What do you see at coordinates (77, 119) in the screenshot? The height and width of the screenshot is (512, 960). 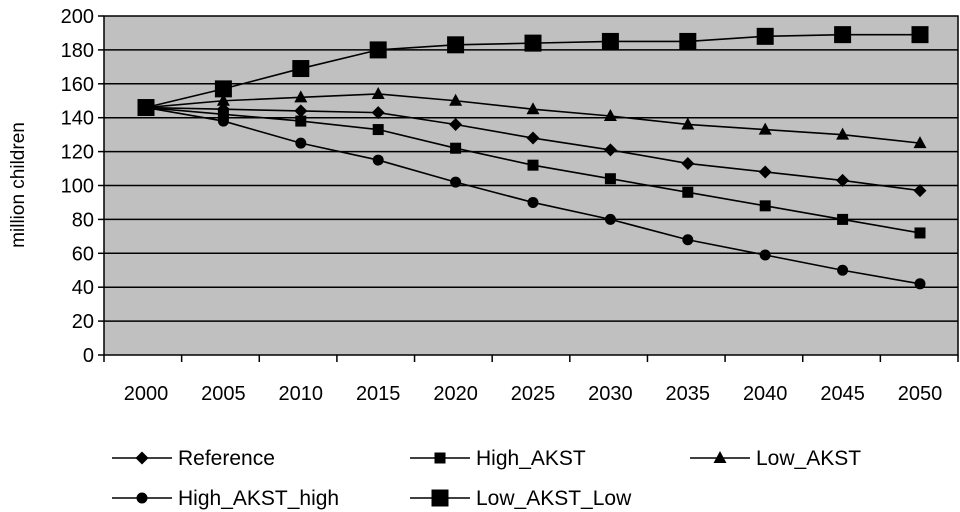 I see `y-tick-label: 140` at bounding box center [77, 119].